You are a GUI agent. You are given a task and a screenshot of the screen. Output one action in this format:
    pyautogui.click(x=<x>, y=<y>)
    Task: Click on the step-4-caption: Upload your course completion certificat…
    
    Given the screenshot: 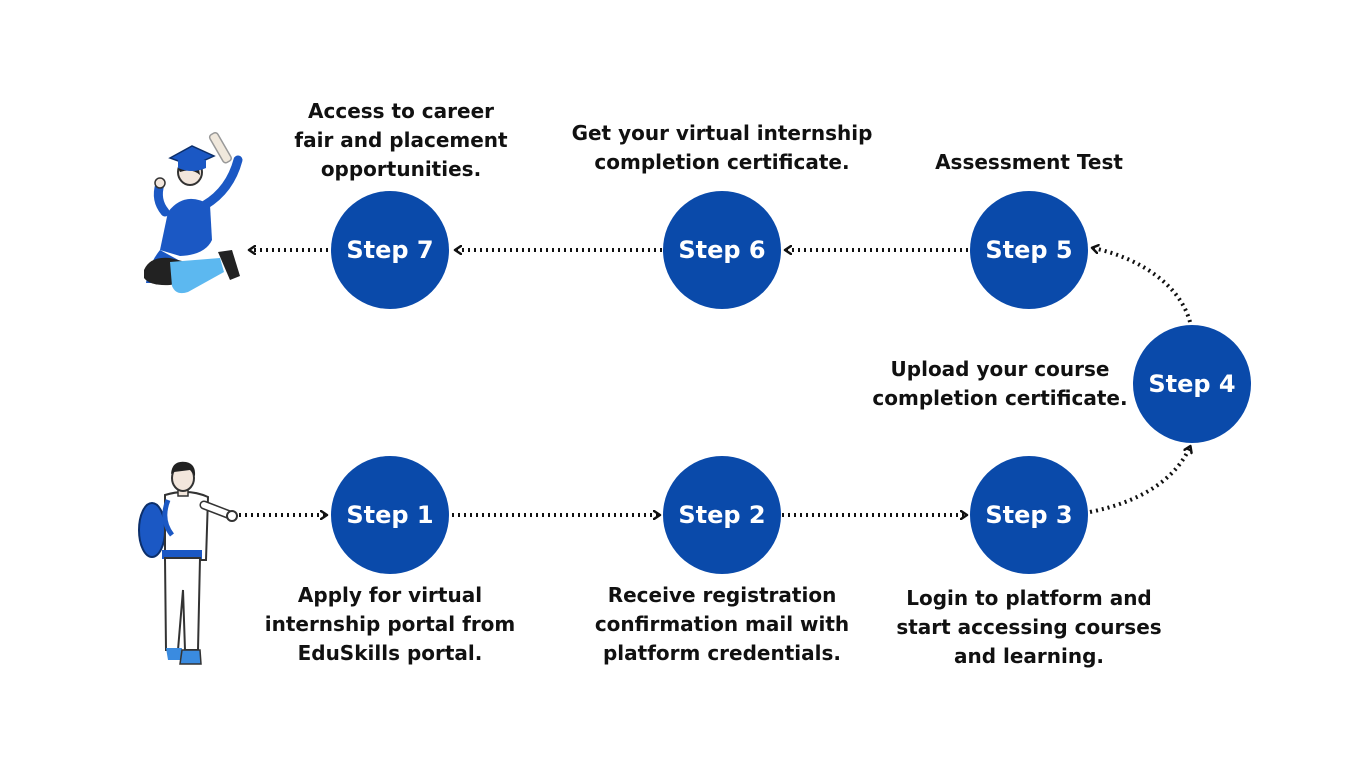 What is the action you would take?
    pyautogui.click(x=1000, y=383)
    